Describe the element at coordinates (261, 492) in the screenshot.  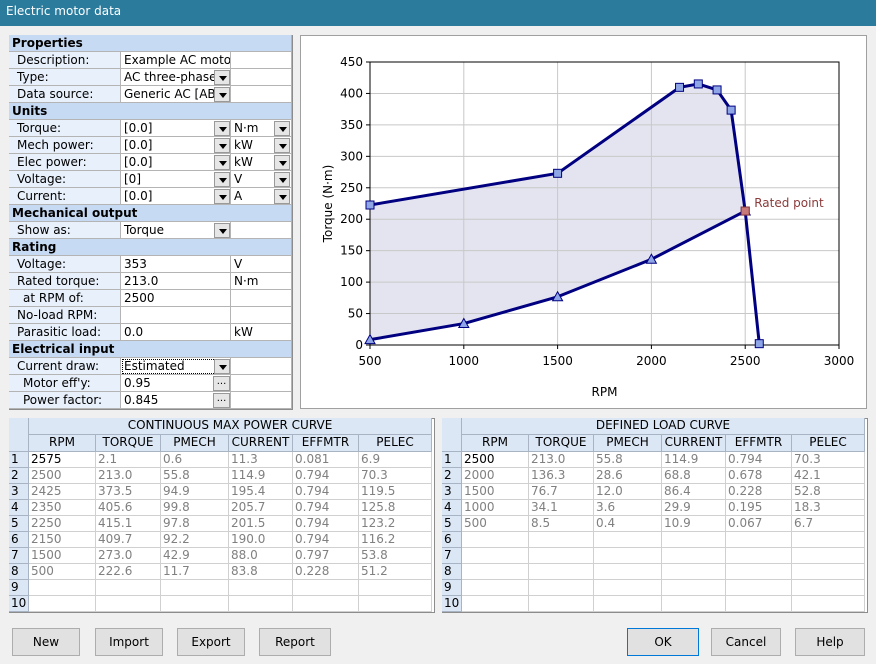
I see `table-cell: 195.4` at that location.